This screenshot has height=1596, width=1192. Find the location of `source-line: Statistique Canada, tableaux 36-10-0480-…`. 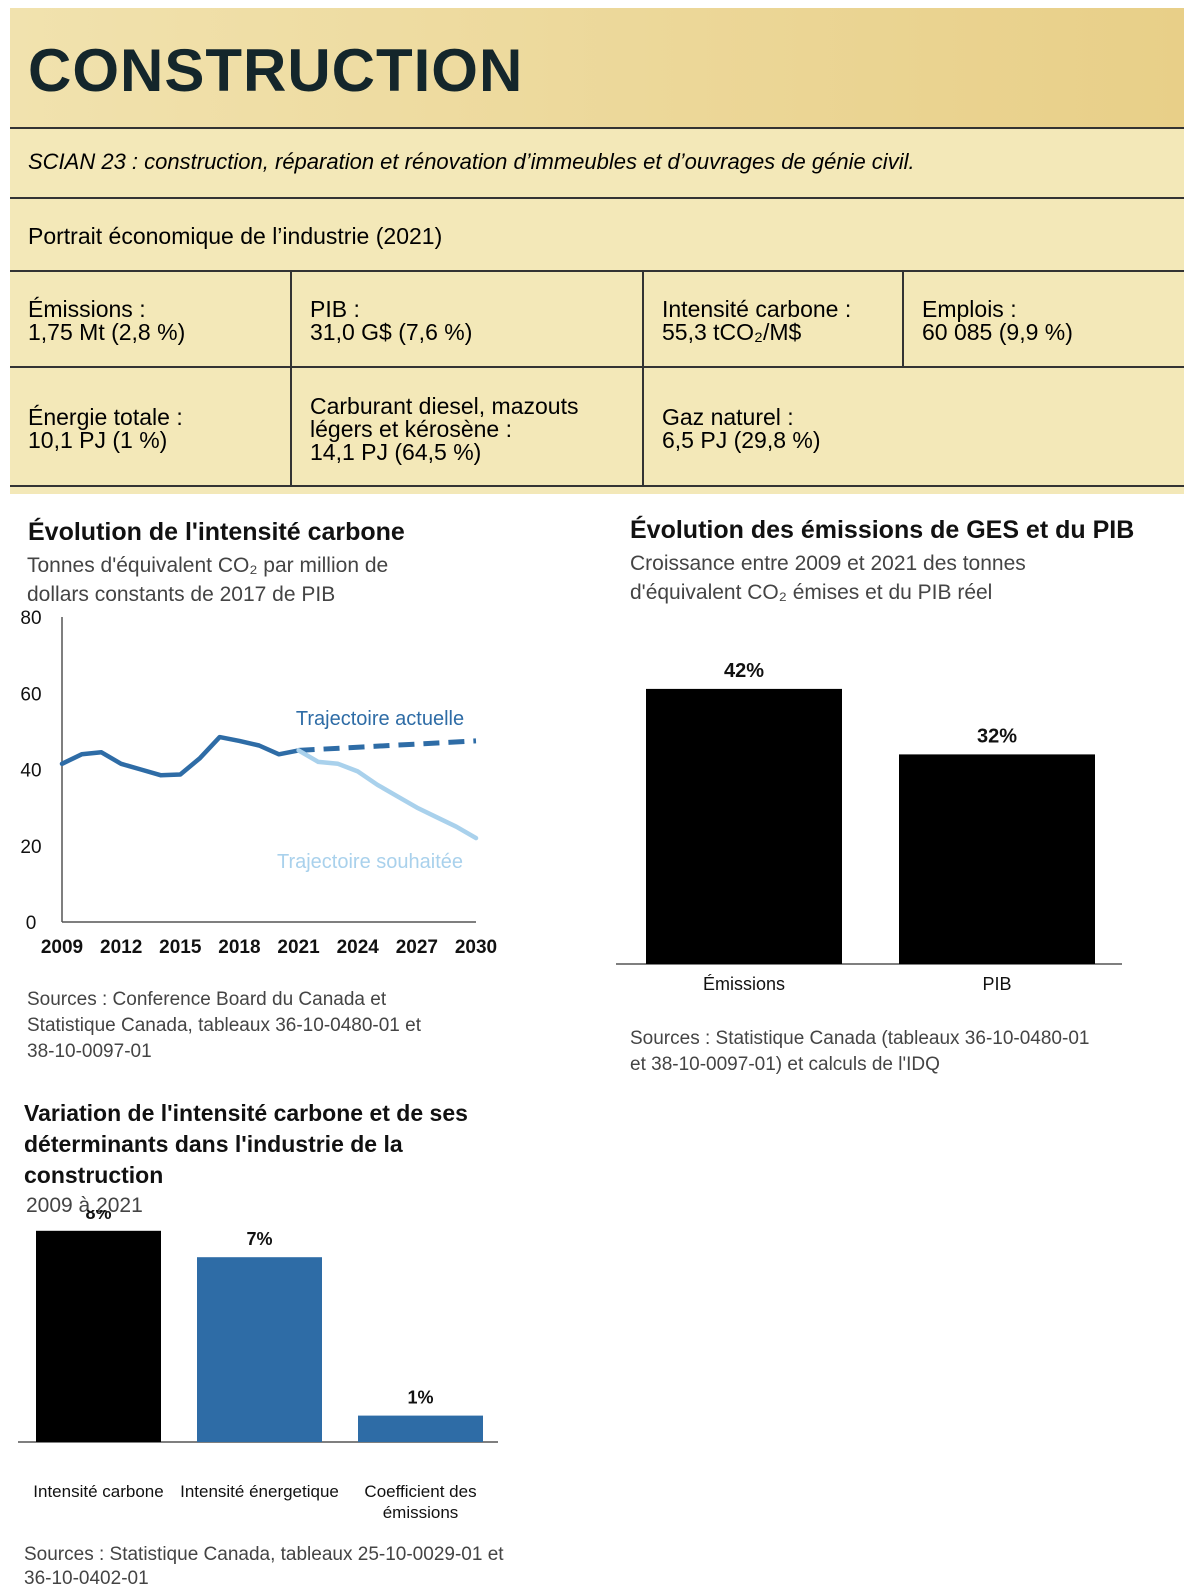

source-line: Statistique Canada, tableaux 36-10-0480-… is located at coordinates (224, 1025).